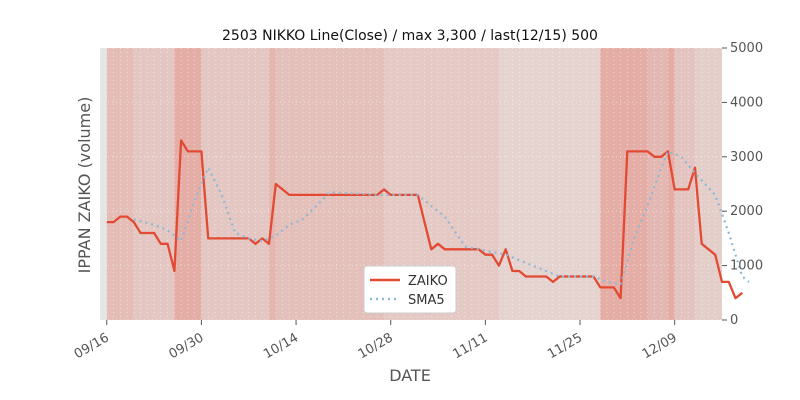  I want to click on legend-label-sma5: SMA5, so click(426, 300).